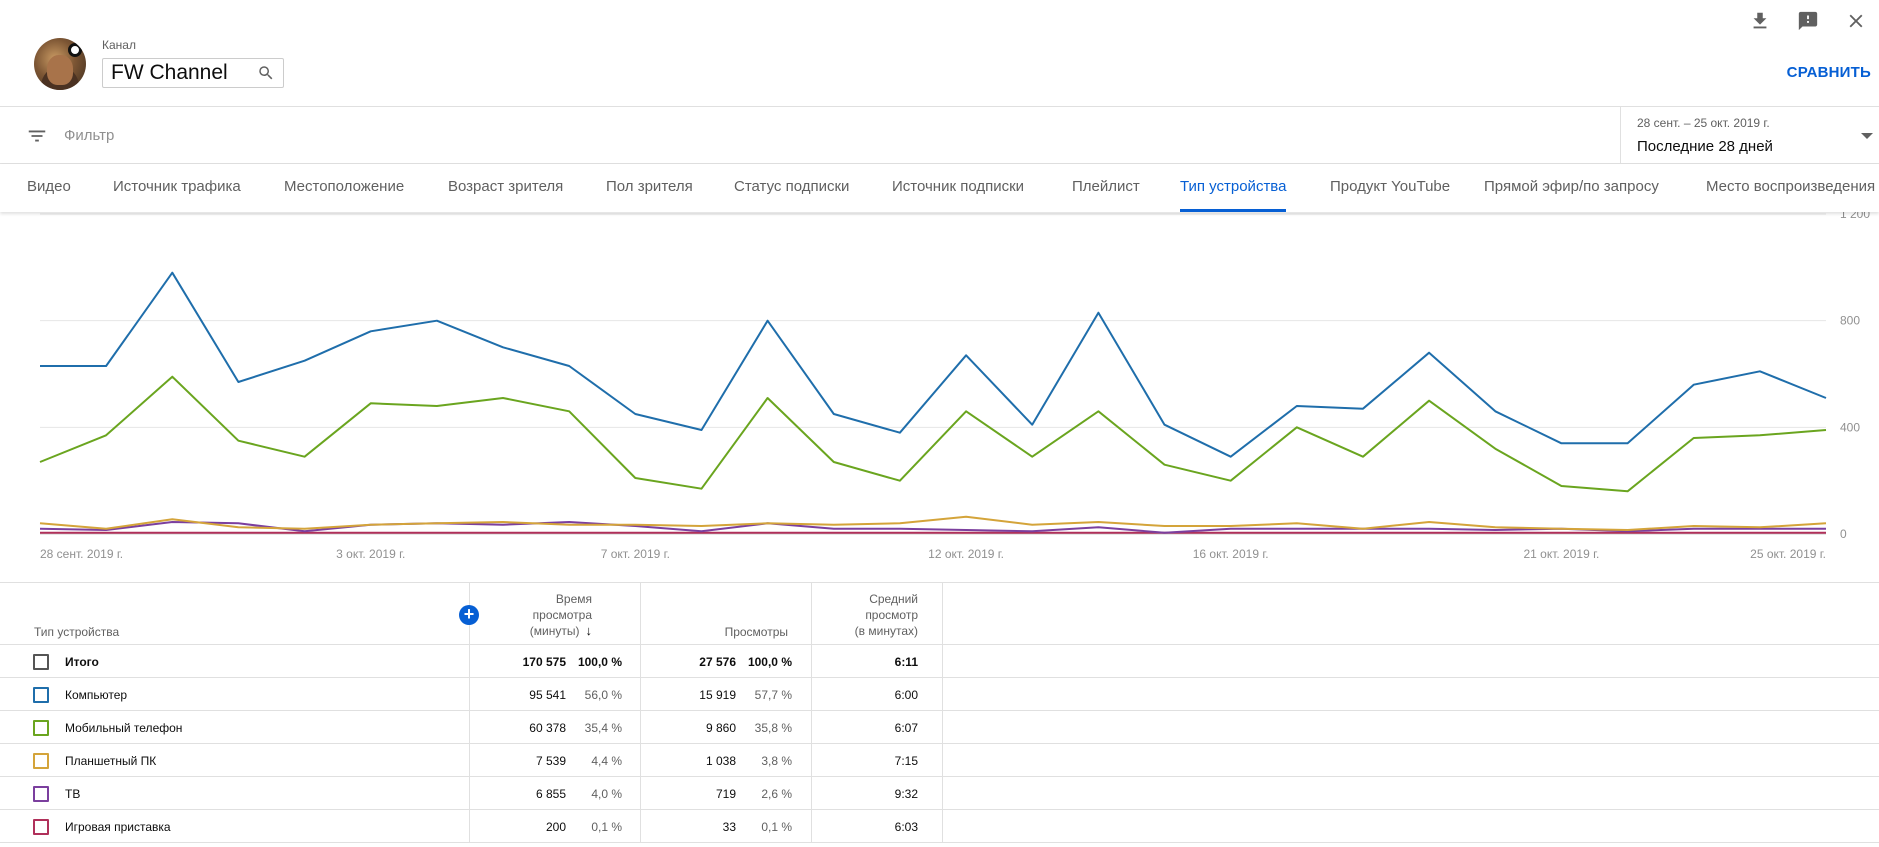 The width and height of the screenshot is (1879, 847). I want to click on feedback-icon, so click(1808, 21).